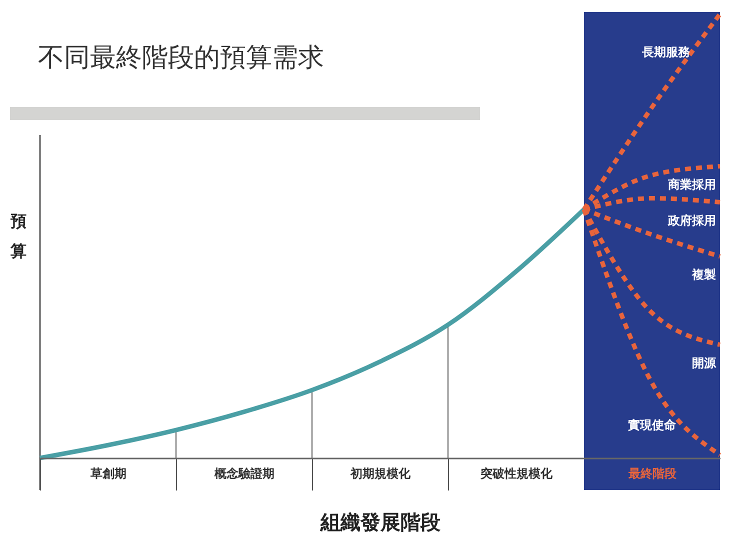 Image resolution: width=732 pixels, height=537 pixels. What do you see at coordinates (181, 58) in the screenshot?
I see `text: 不同最終階段的預算需求` at bounding box center [181, 58].